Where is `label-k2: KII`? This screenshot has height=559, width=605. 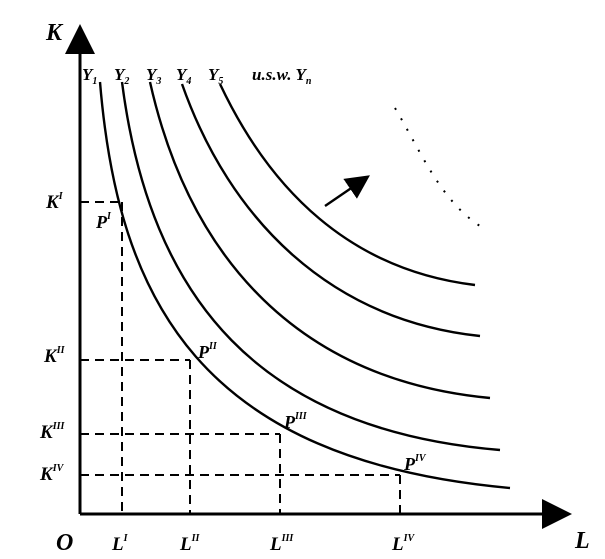
label-k2: KII is located at coordinates (54, 356).